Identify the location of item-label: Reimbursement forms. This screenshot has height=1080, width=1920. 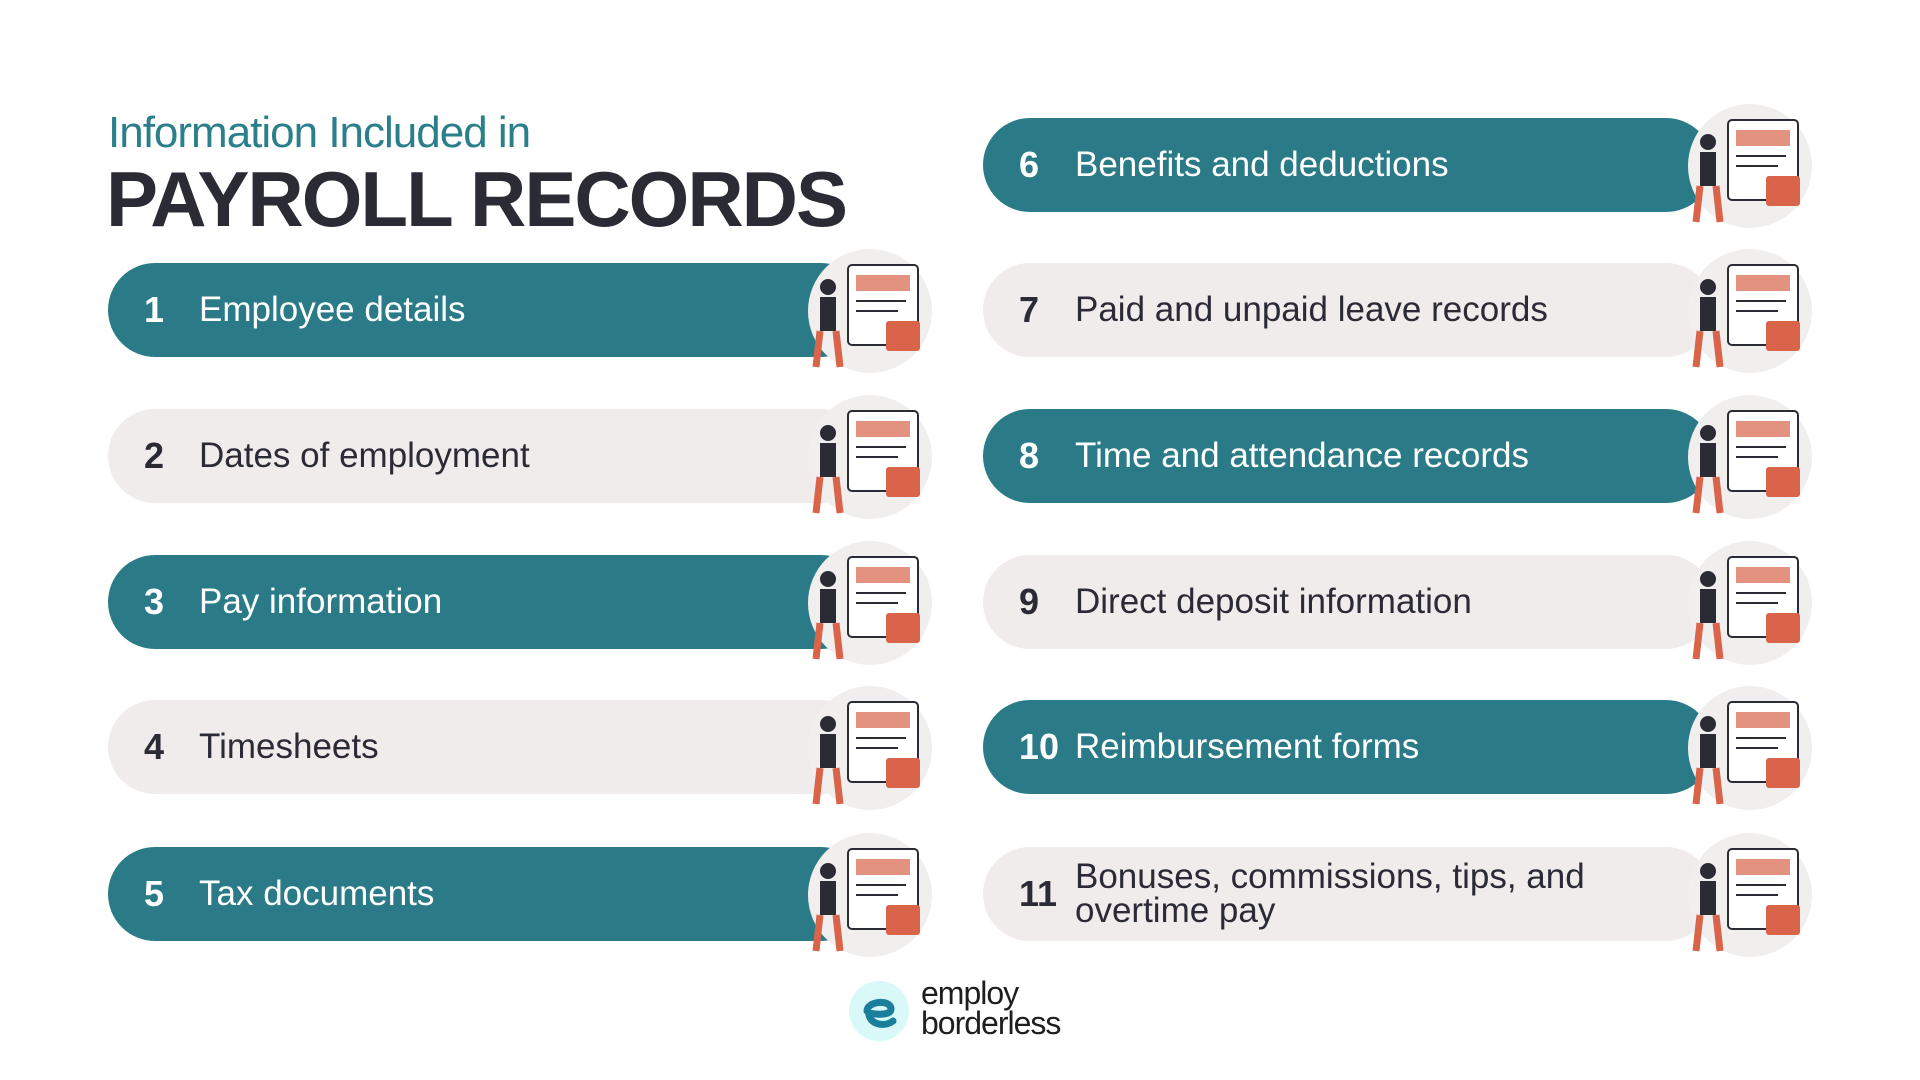
(1247, 746).